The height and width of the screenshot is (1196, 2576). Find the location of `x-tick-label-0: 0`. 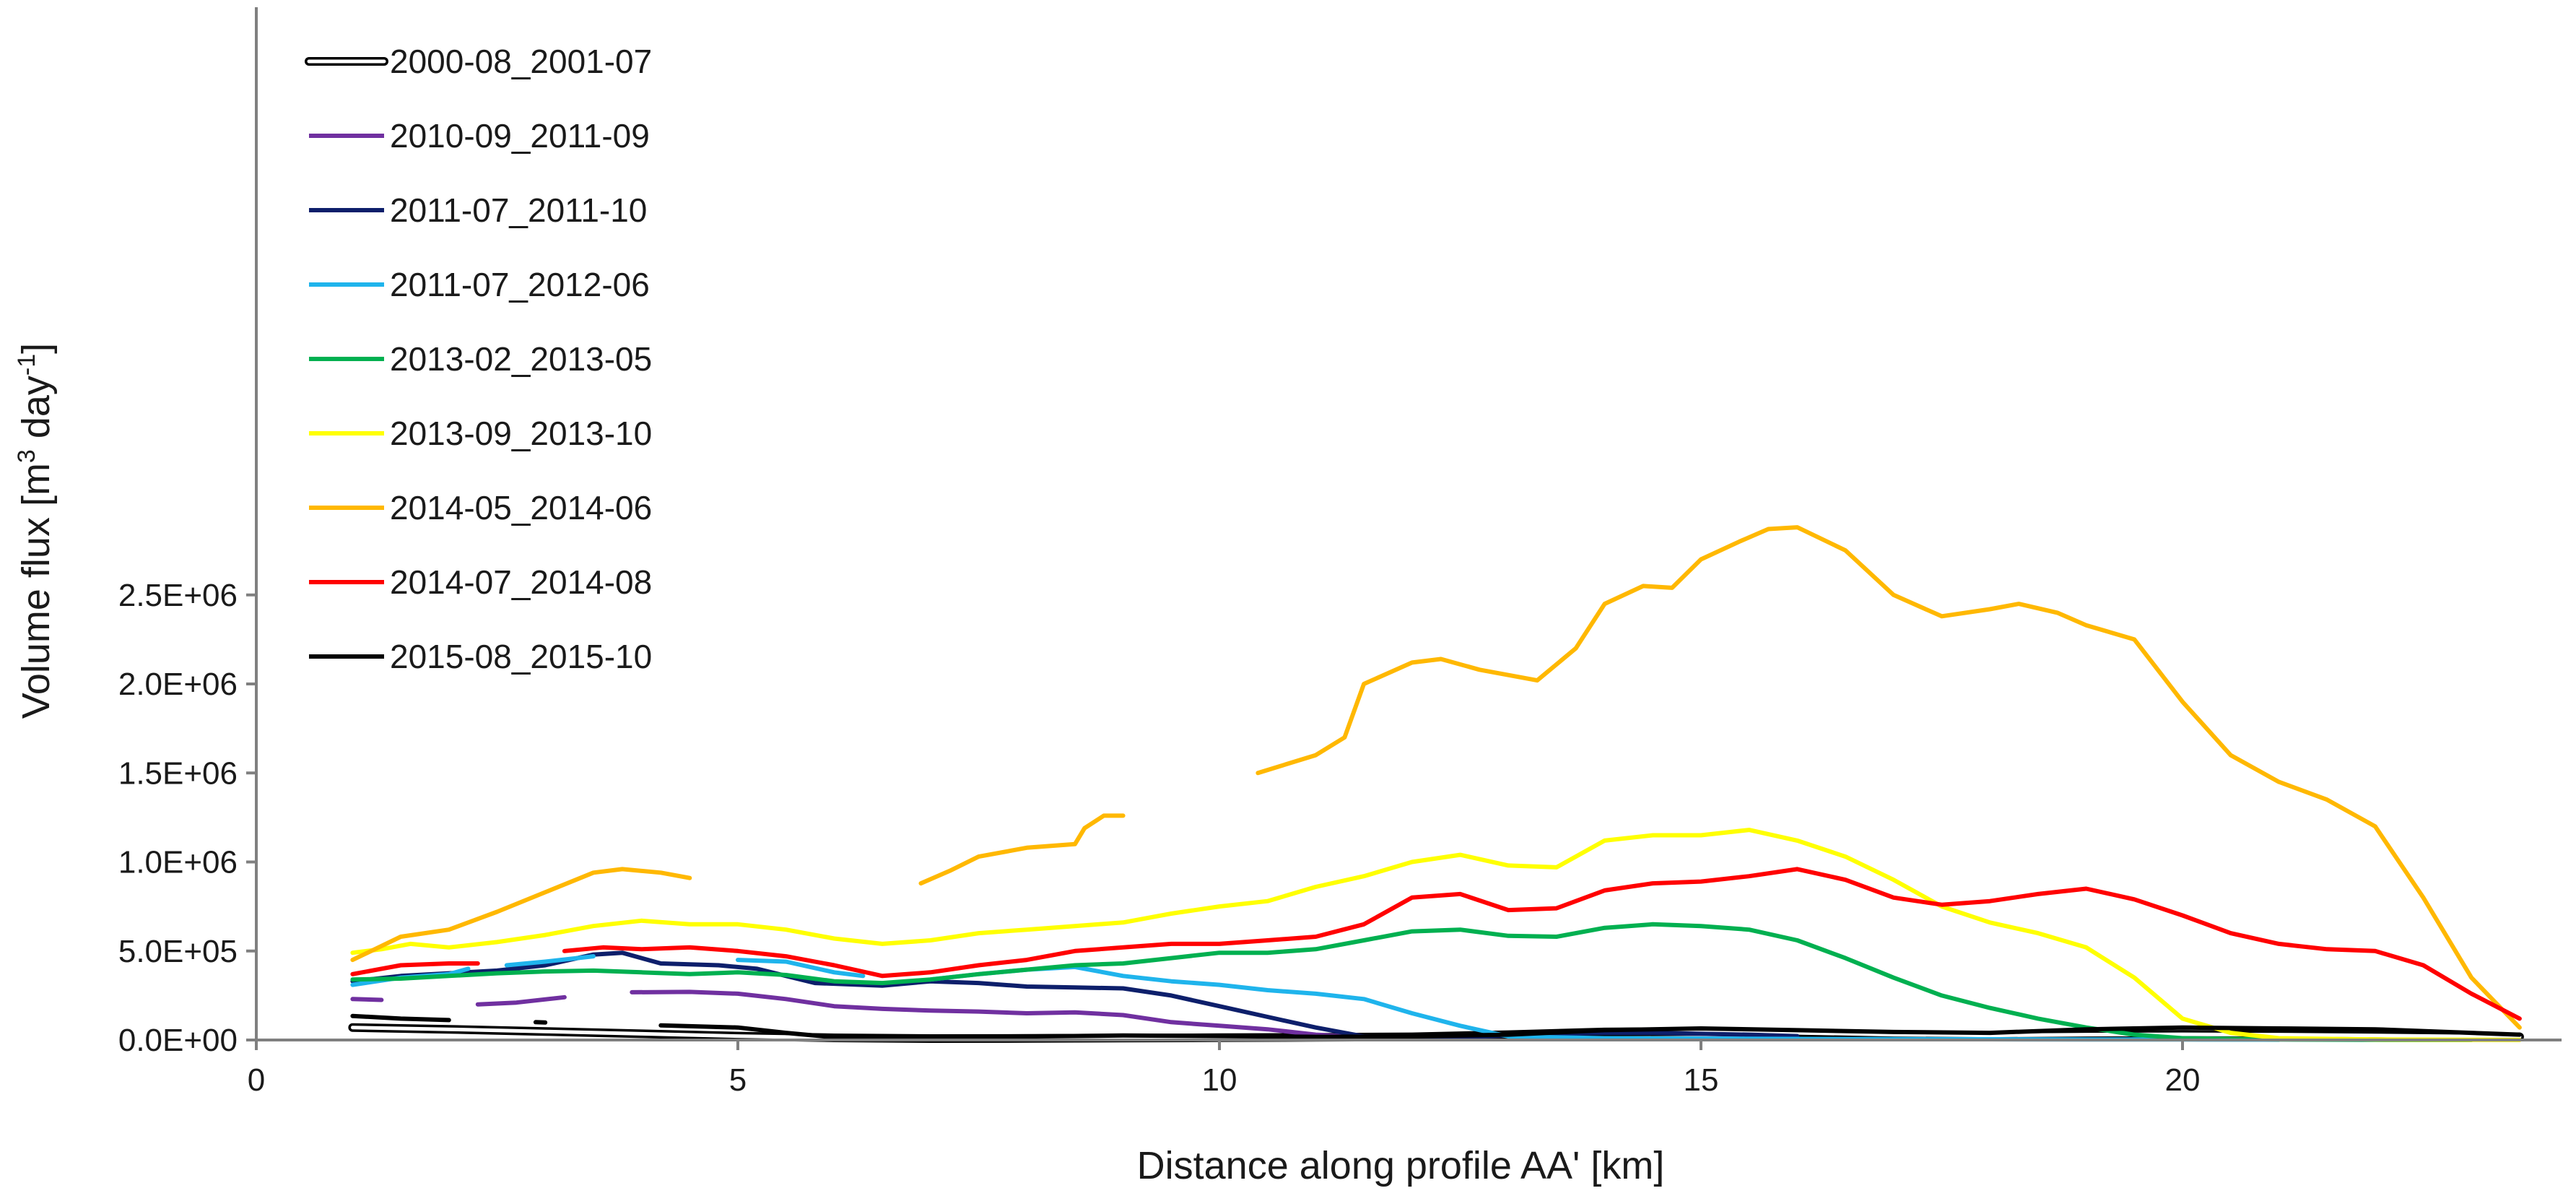

x-tick-label-0: 0 is located at coordinates (256, 1080).